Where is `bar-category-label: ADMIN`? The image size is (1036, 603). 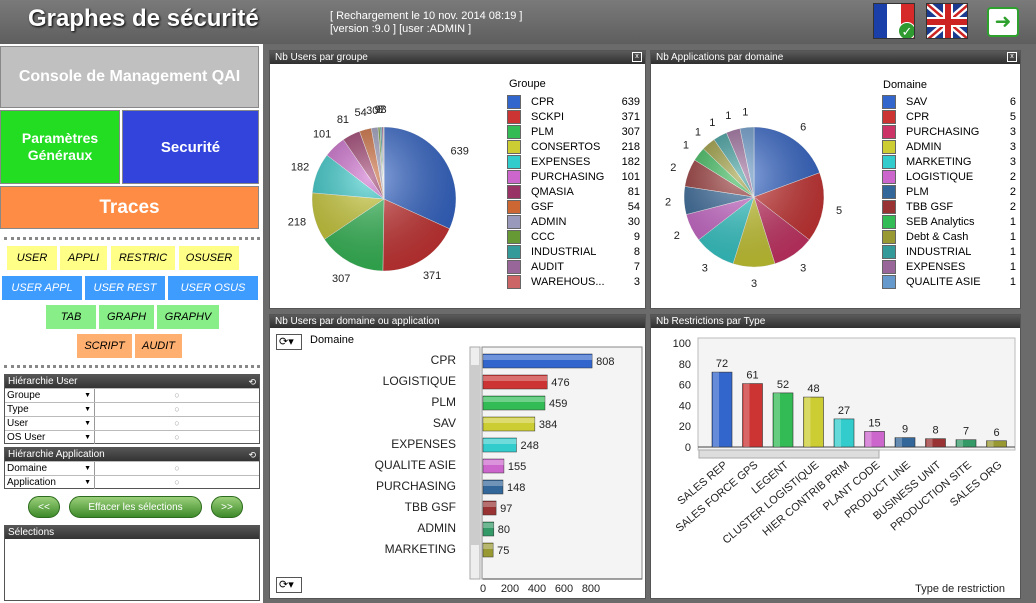 bar-category-label: ADMIN is located at coordinates (436, 528).